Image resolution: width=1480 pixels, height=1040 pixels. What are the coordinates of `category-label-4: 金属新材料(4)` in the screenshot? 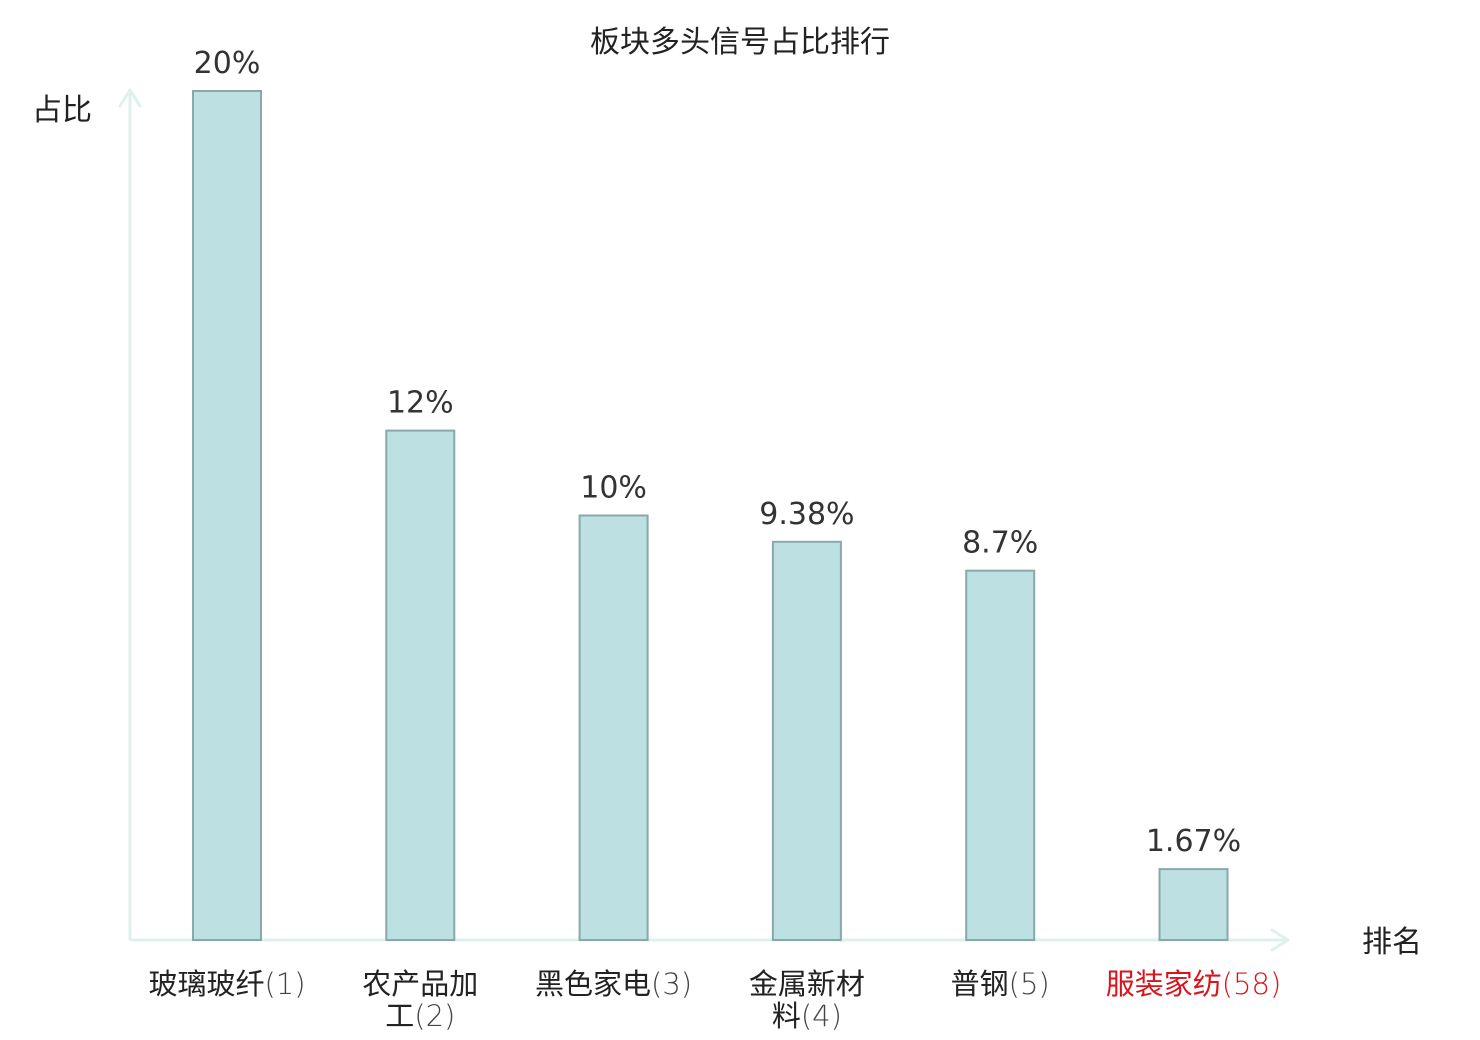 It's located at (807, 1000).